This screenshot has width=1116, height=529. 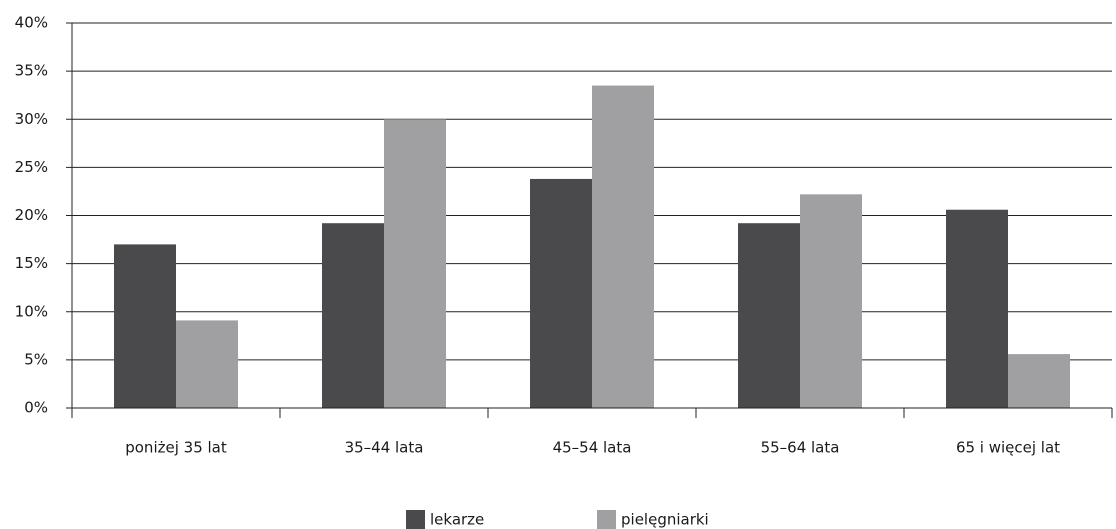 I want to click on legend-label: pielęgniarki, so click(x=665, y=520).